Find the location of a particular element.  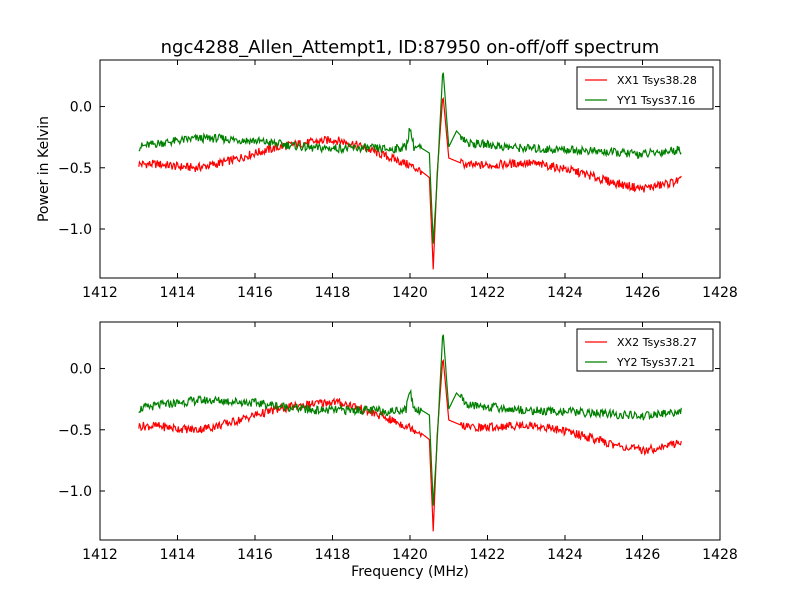

legend-entry-label: XX2 Tsys38.27 is located at coordinates (657, 342).